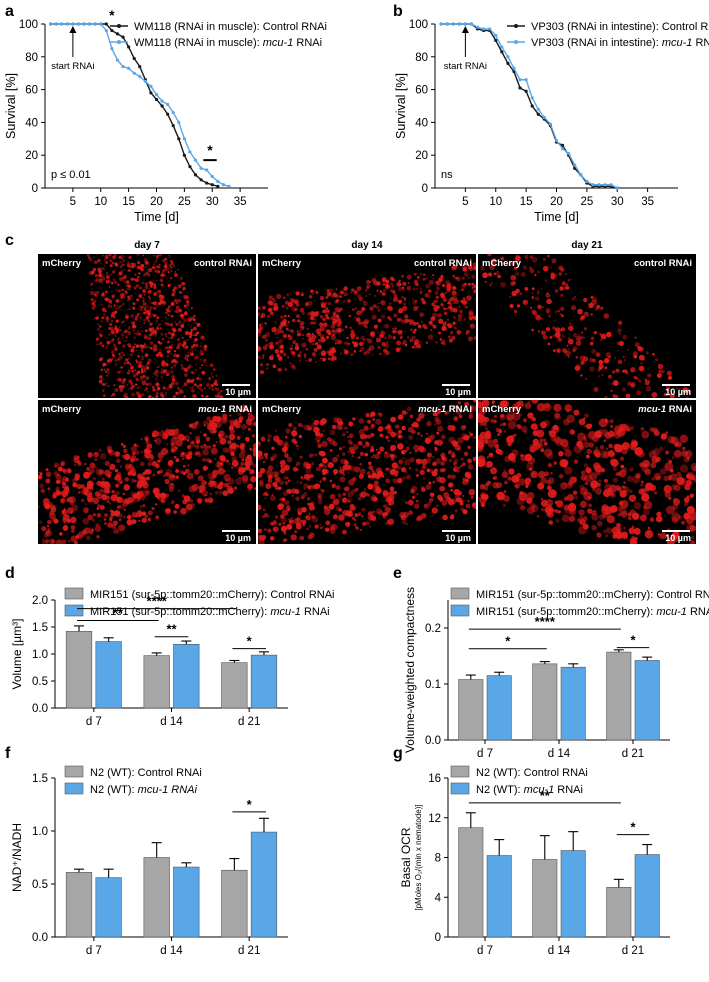 The width and height of the screenshot is (709, 982). I want to click on x-tick-label: 30, so click(212, 202).